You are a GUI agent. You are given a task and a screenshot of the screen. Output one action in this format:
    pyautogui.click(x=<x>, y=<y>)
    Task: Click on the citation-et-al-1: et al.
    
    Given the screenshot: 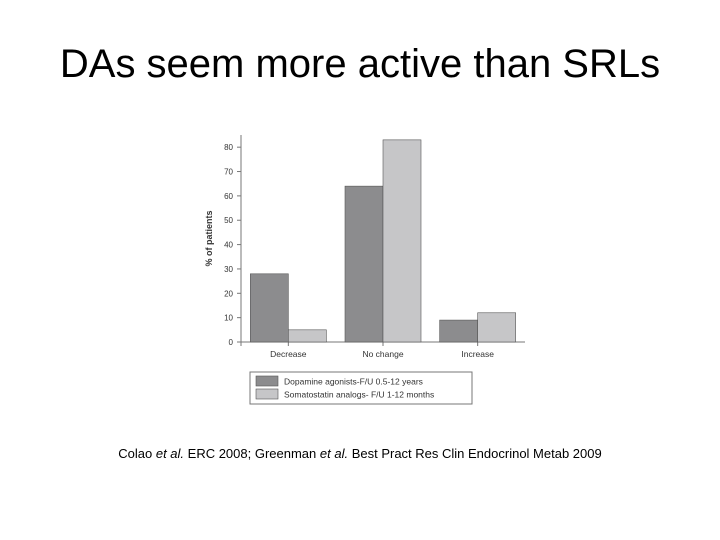 What is the action you would take?
    pyautogui.click(x=170, y=453)
    